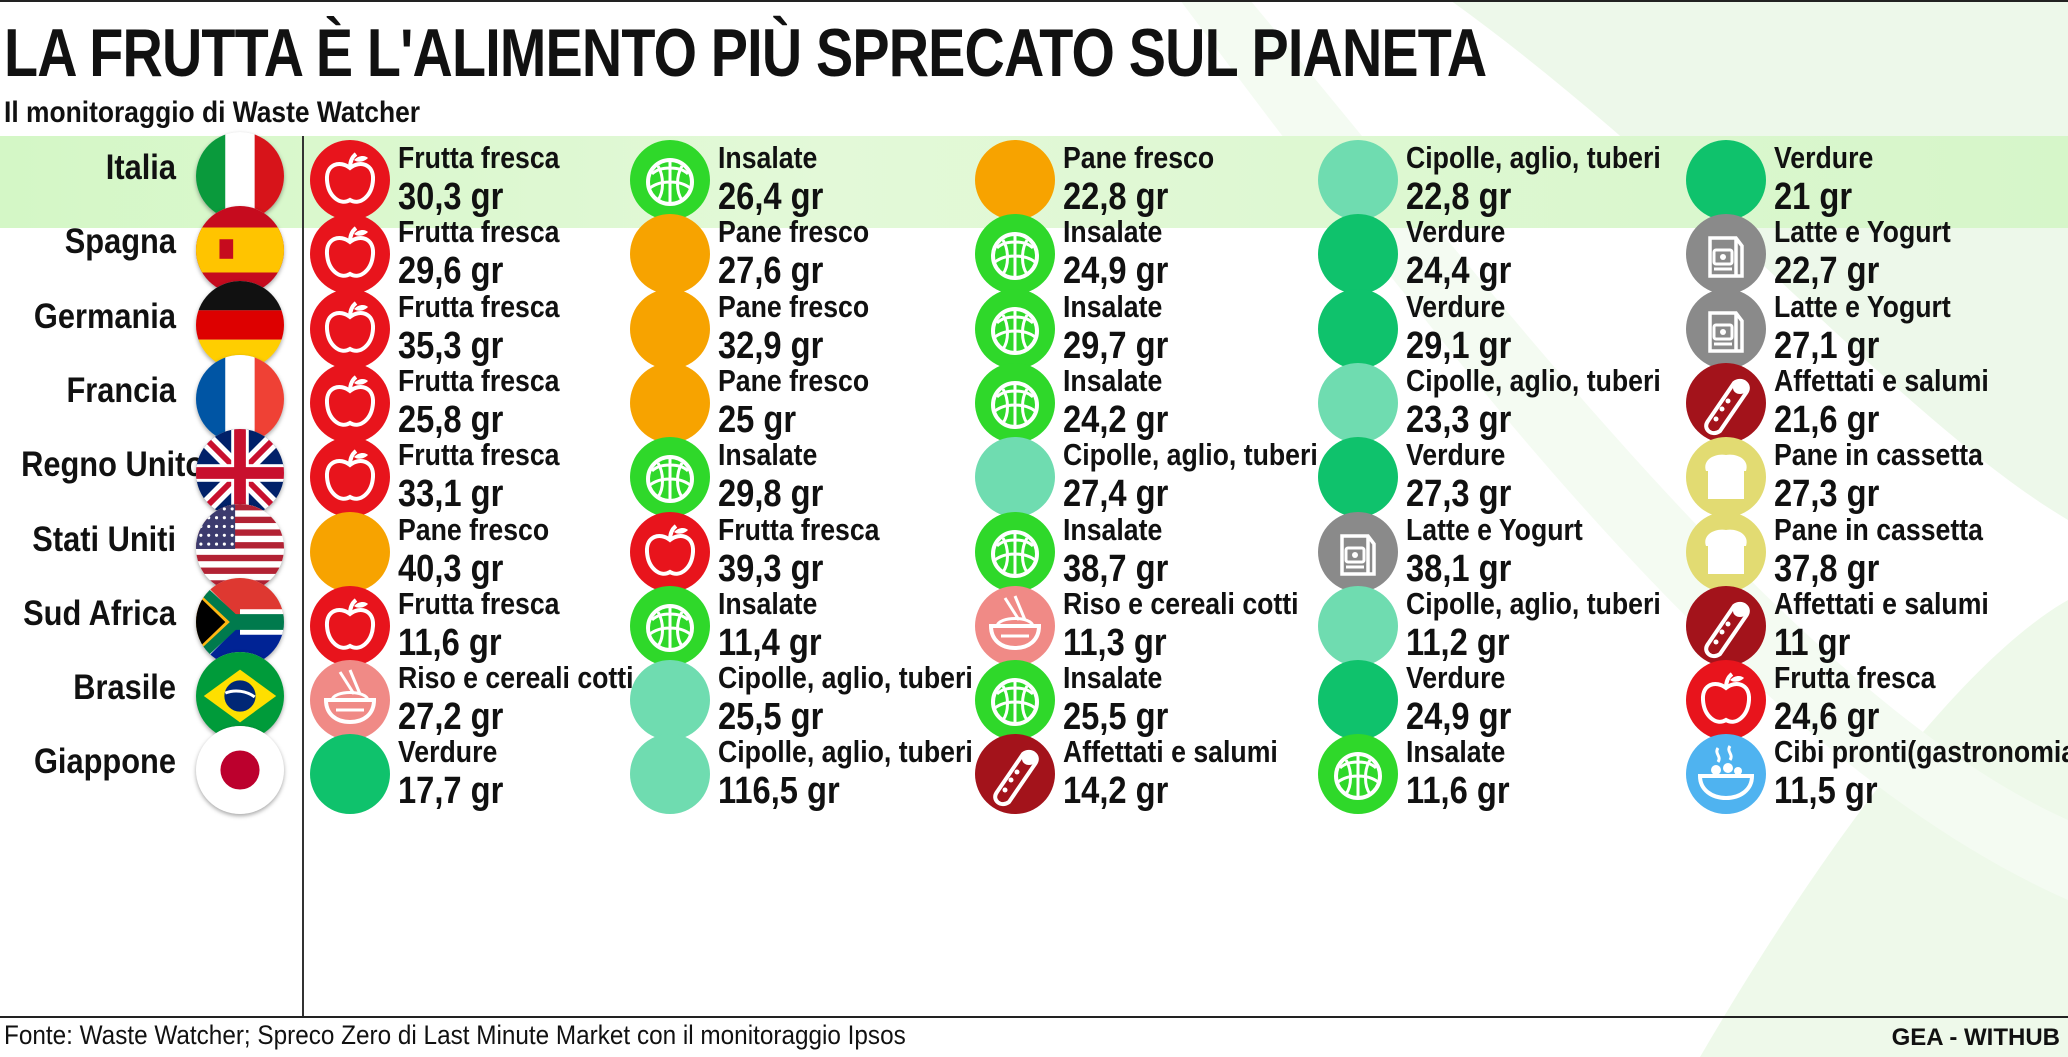  Describe the element at coordinates (240, 250) in the screenshot. I see `spain-flag` at that location.